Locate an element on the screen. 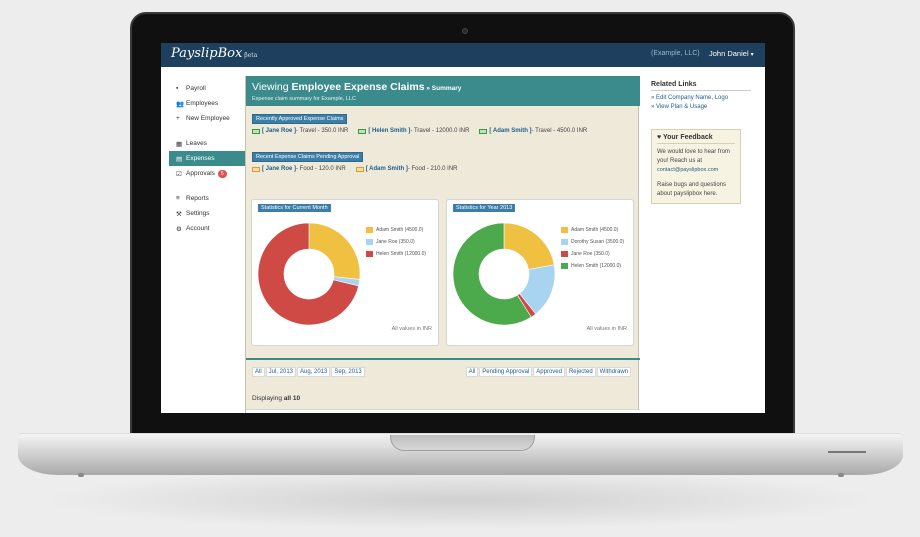  sidebar-item-label: Payroll is located at coordinates (196, 88).